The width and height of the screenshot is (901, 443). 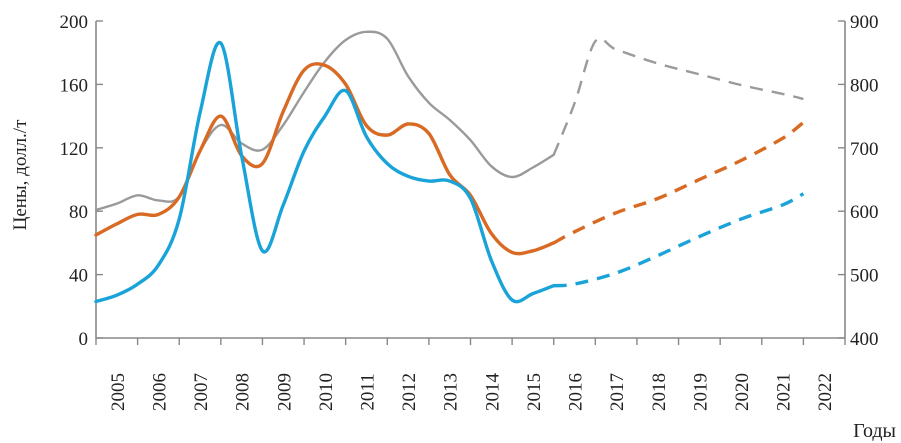 What do you see at coordinates (679, 182) in the screenshot?
I see `series-2-forecast-line` at bounding box center [679, 182].